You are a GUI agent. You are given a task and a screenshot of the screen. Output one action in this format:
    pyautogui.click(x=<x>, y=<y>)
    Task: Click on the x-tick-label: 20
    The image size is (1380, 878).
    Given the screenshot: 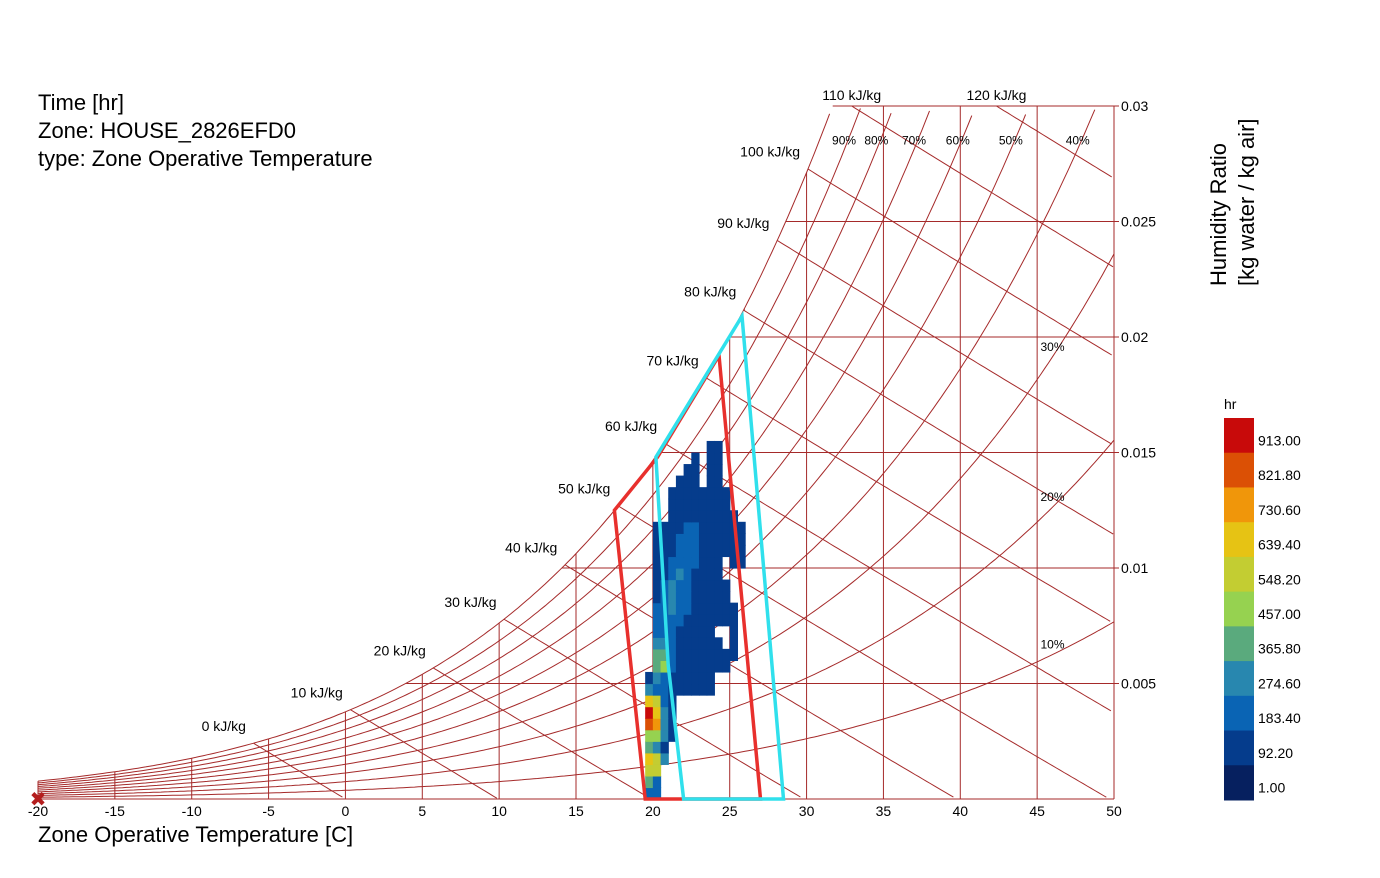 What is the action you would take?
    pyautogui.click(x=653, y=811)
    